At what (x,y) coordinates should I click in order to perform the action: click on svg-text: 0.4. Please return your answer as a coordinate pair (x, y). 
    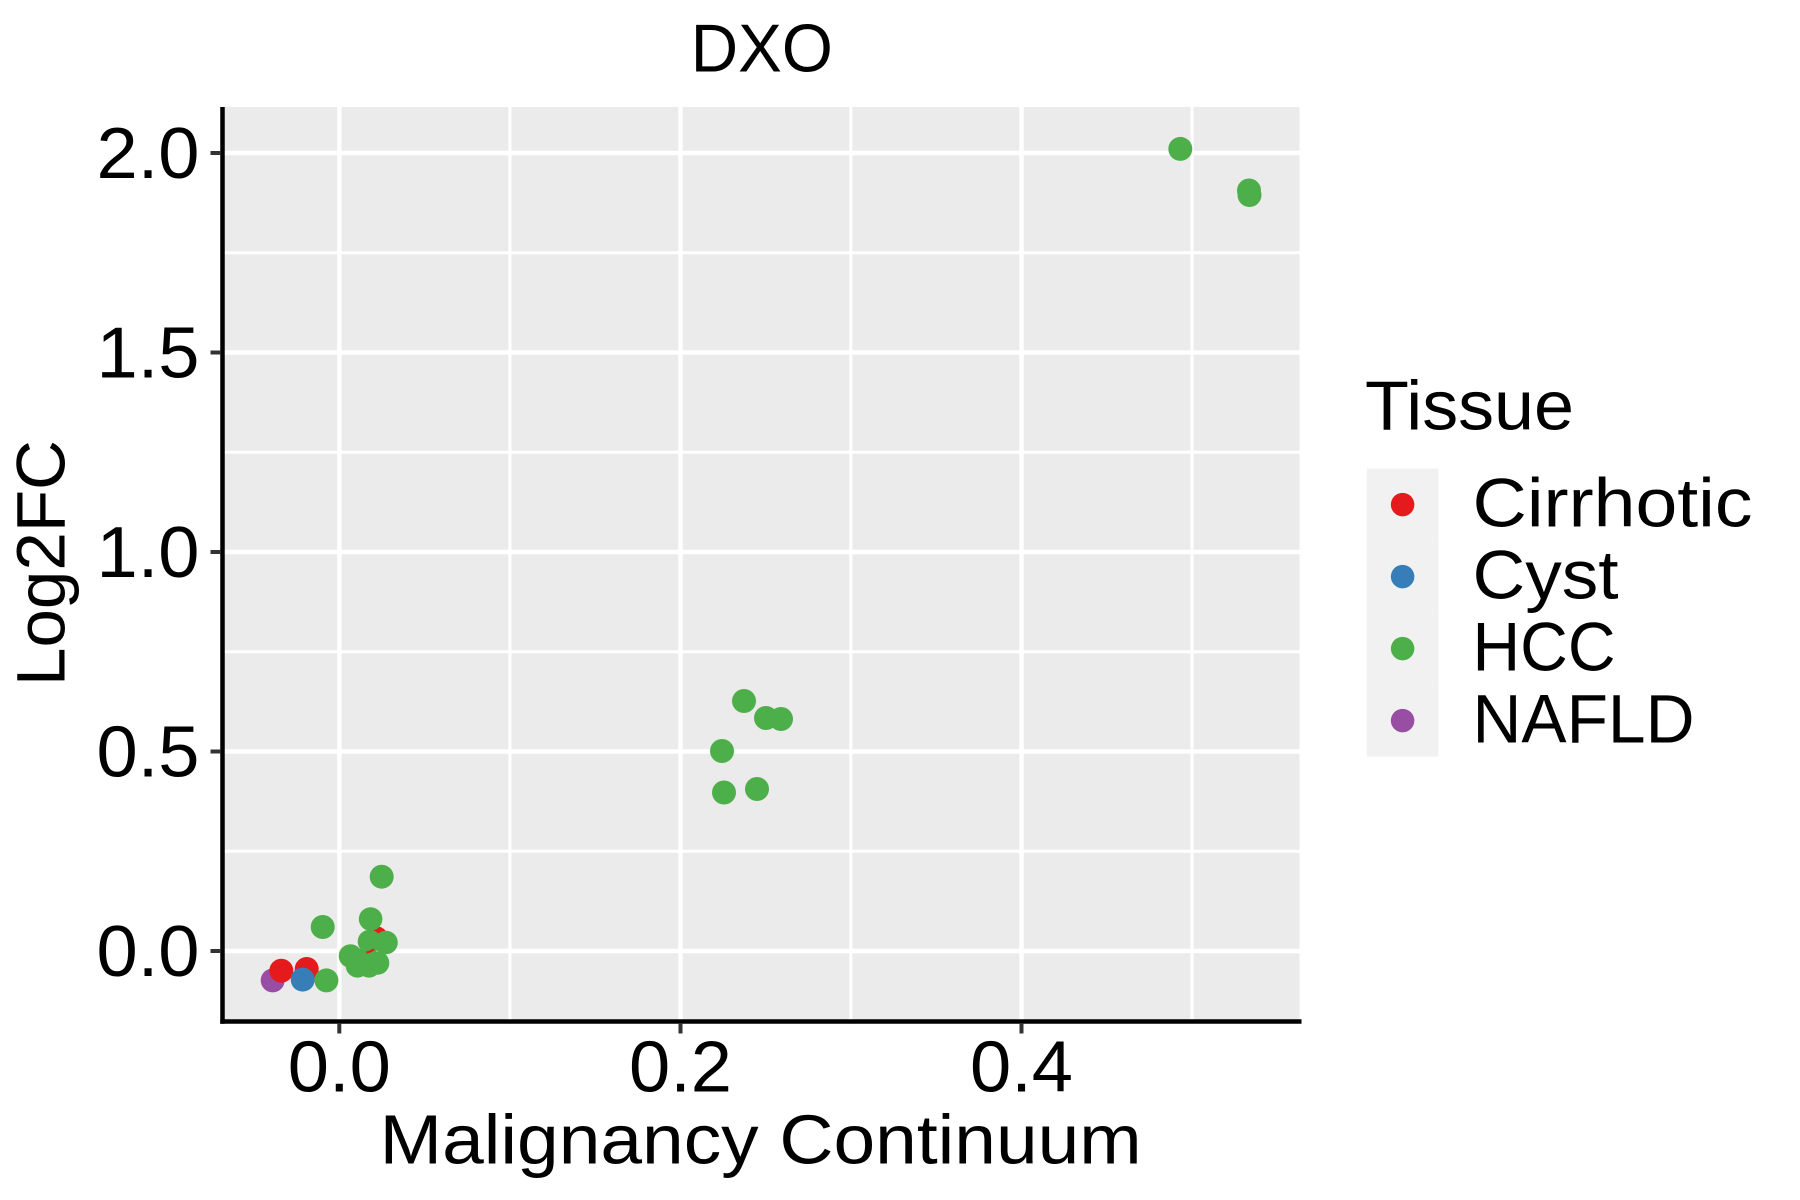
    Looking at the image, I should click on (1021, 1068).